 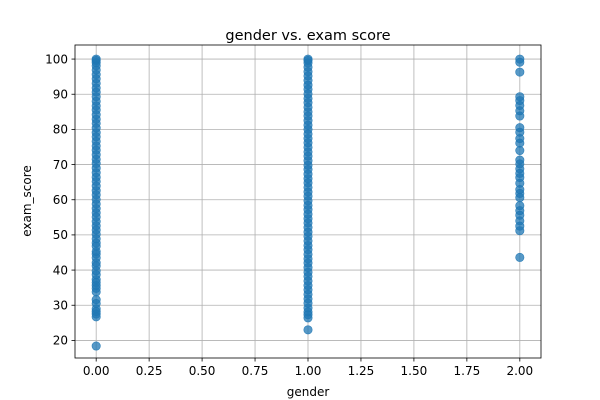 I want to click on y-tick-label: 100, so click(x=56, y=59).